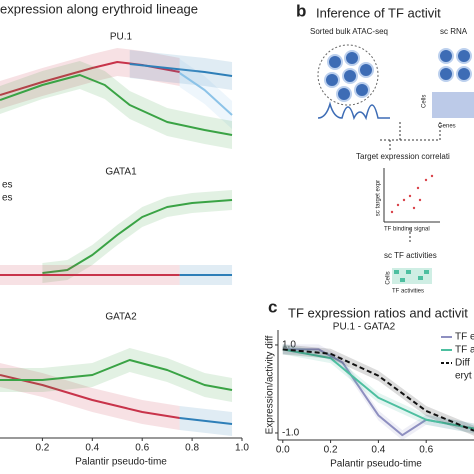 The image size is (474, 474). I want to click on label: sc TF activities, so click(410, 255).